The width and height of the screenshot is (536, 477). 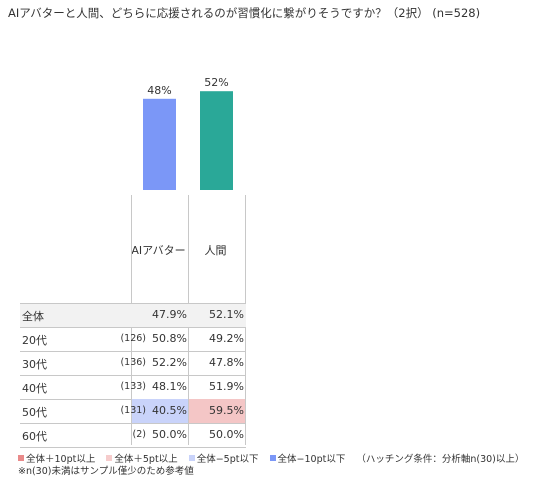 I want to click on sample-size: (136), so click(x=133, y=362).